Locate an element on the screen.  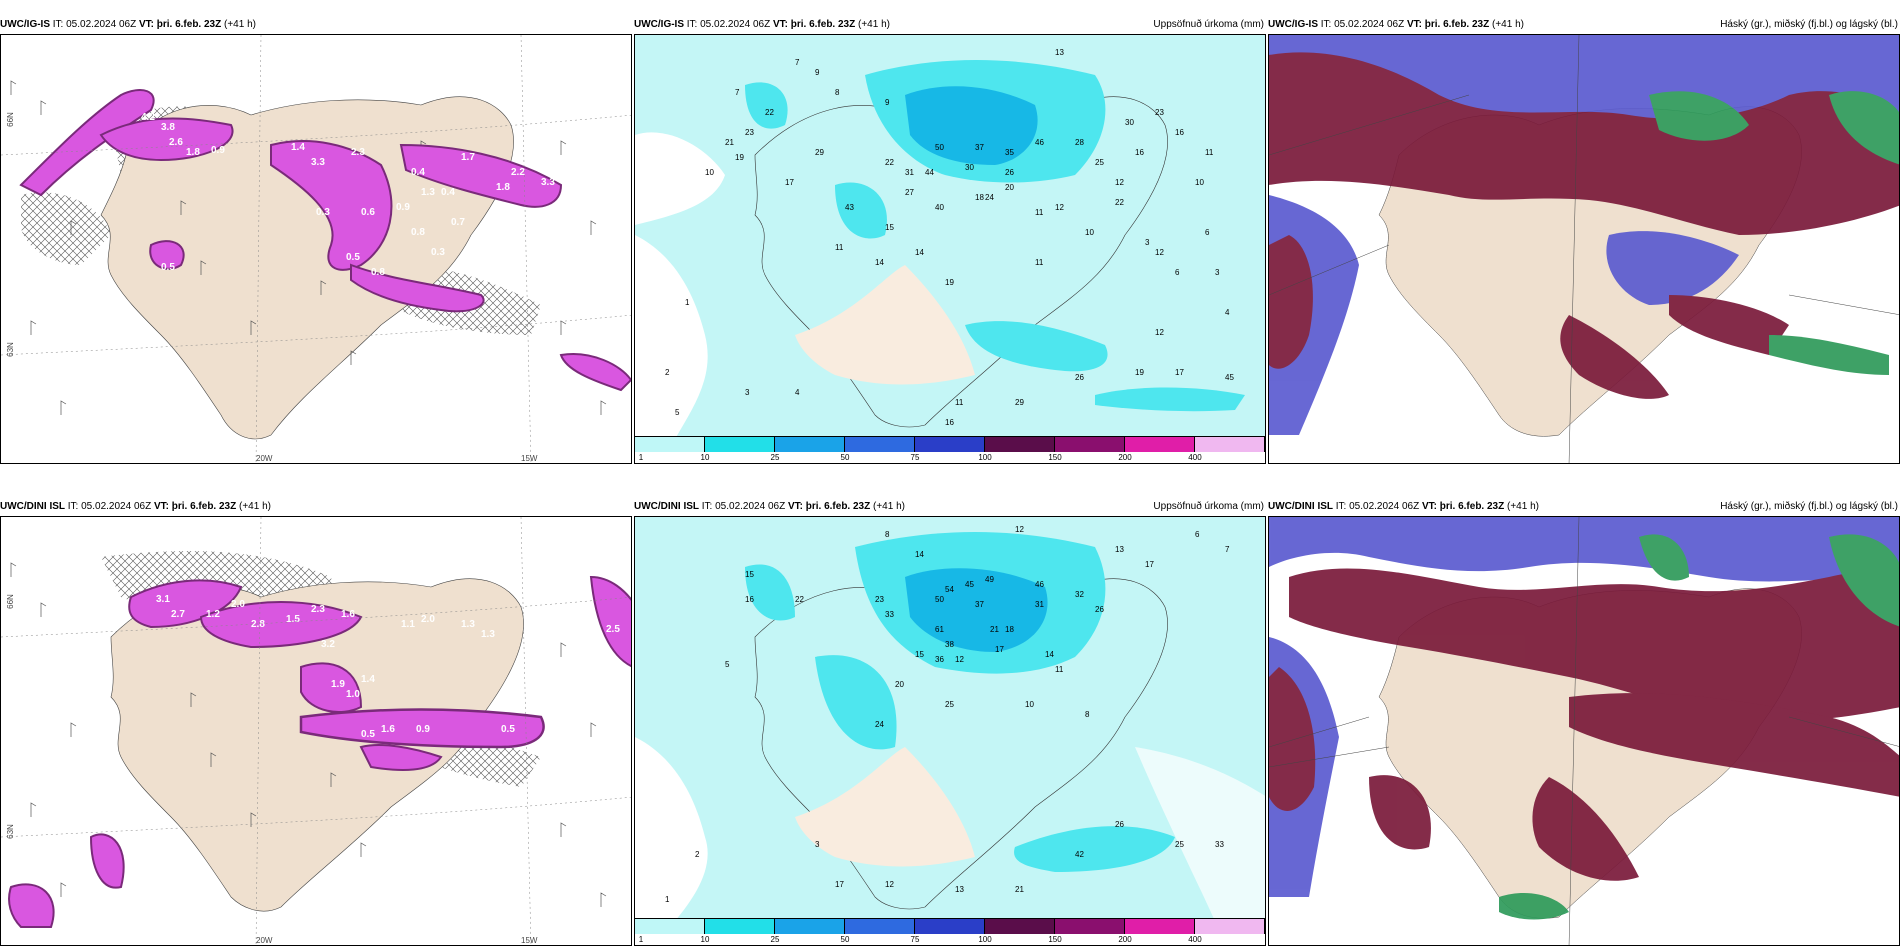
map-grid is located at coordinates (1584, 731).